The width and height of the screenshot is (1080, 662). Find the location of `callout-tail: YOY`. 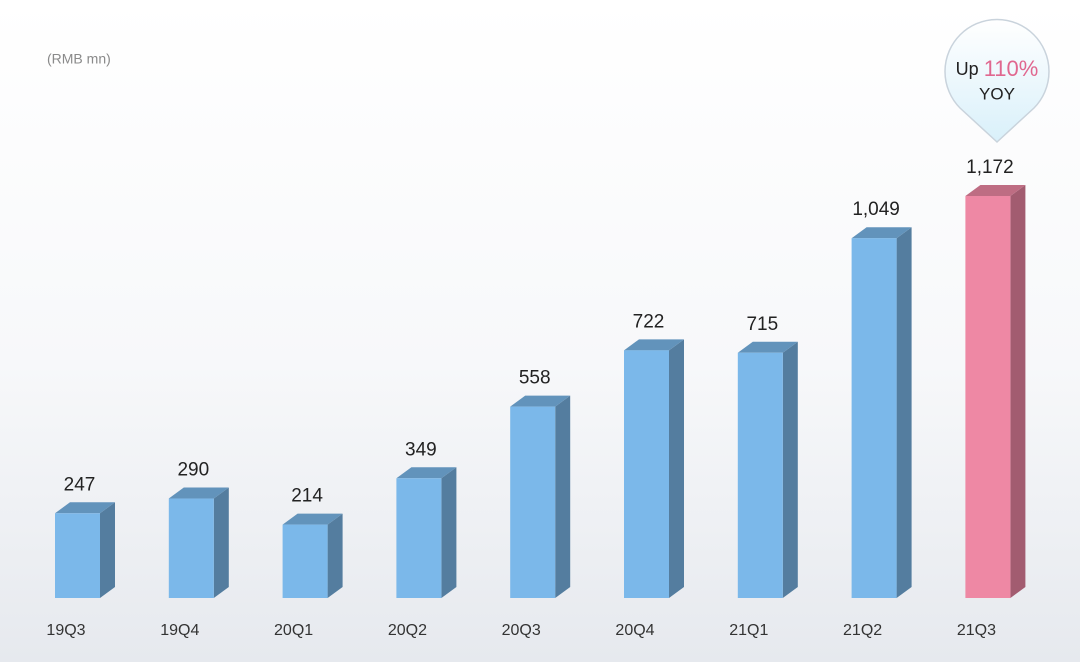

callout-tail: YOY is located at coordinates (997, 93).